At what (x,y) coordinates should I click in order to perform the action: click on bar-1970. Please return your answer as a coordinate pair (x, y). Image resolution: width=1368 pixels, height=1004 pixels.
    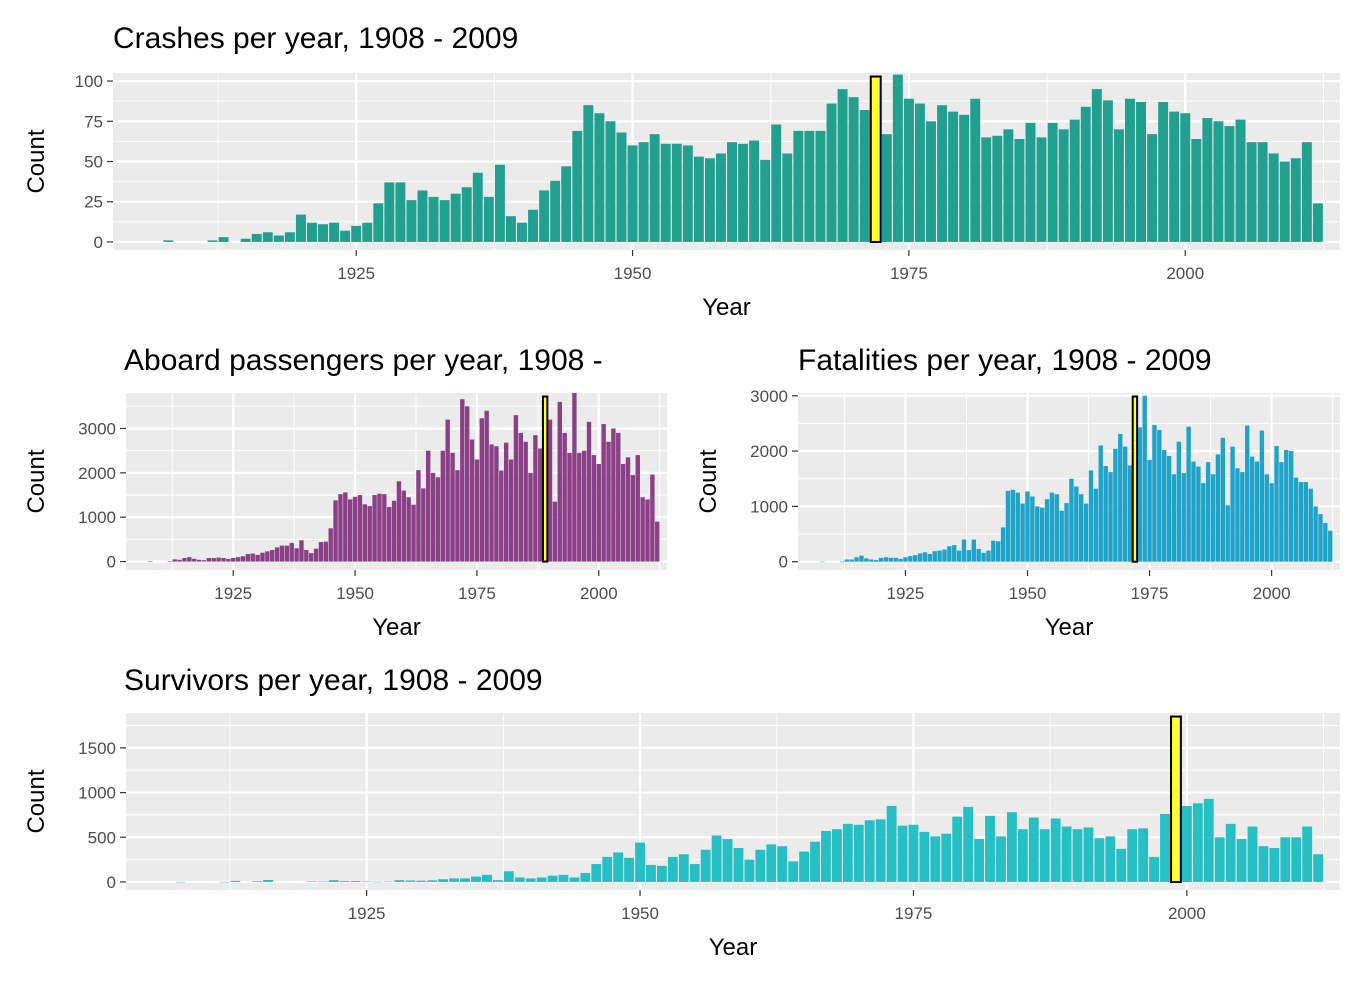
    Looking at the image, I should click on (853, 169).